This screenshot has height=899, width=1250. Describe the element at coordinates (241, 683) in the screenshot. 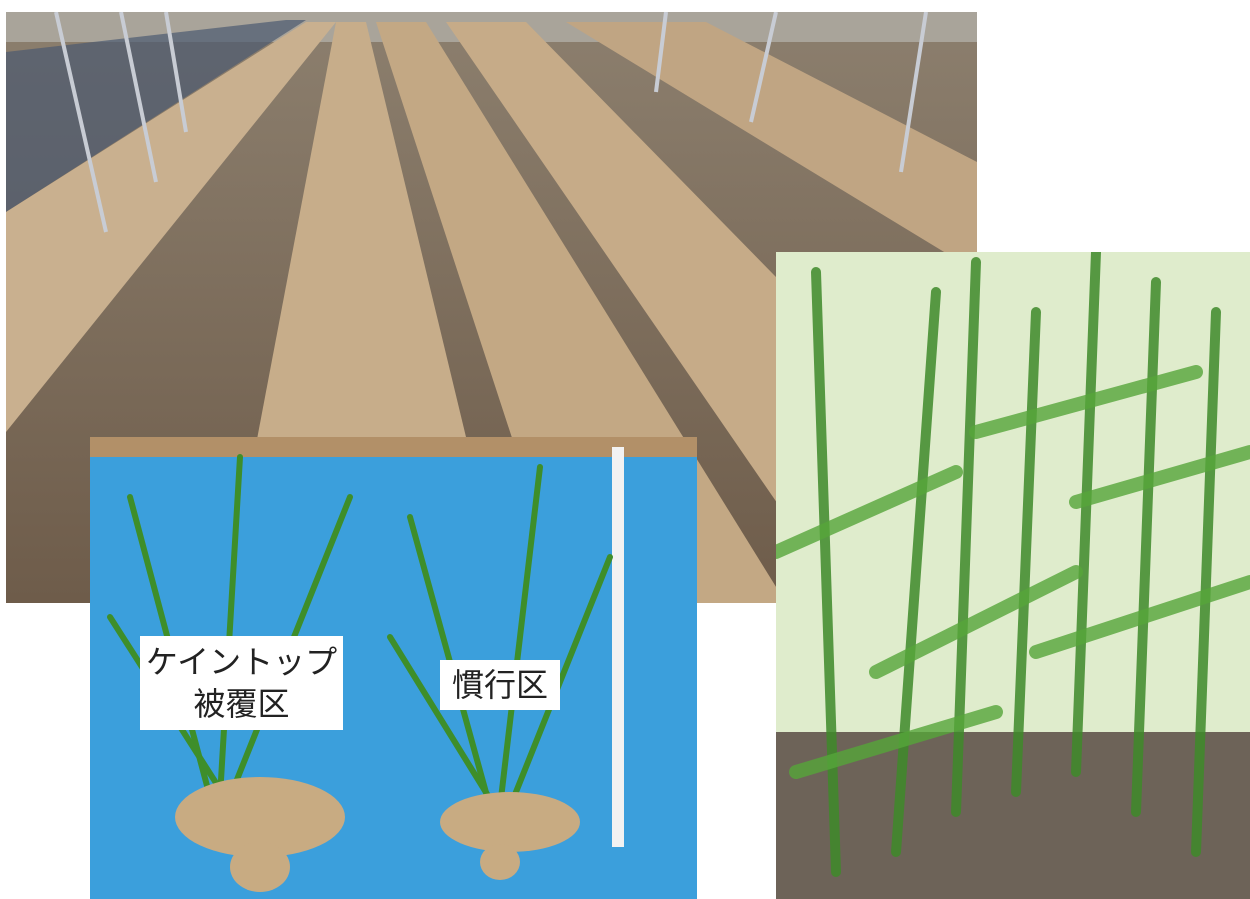

I see `label-box: ケイントップ 被覆区` at that location.